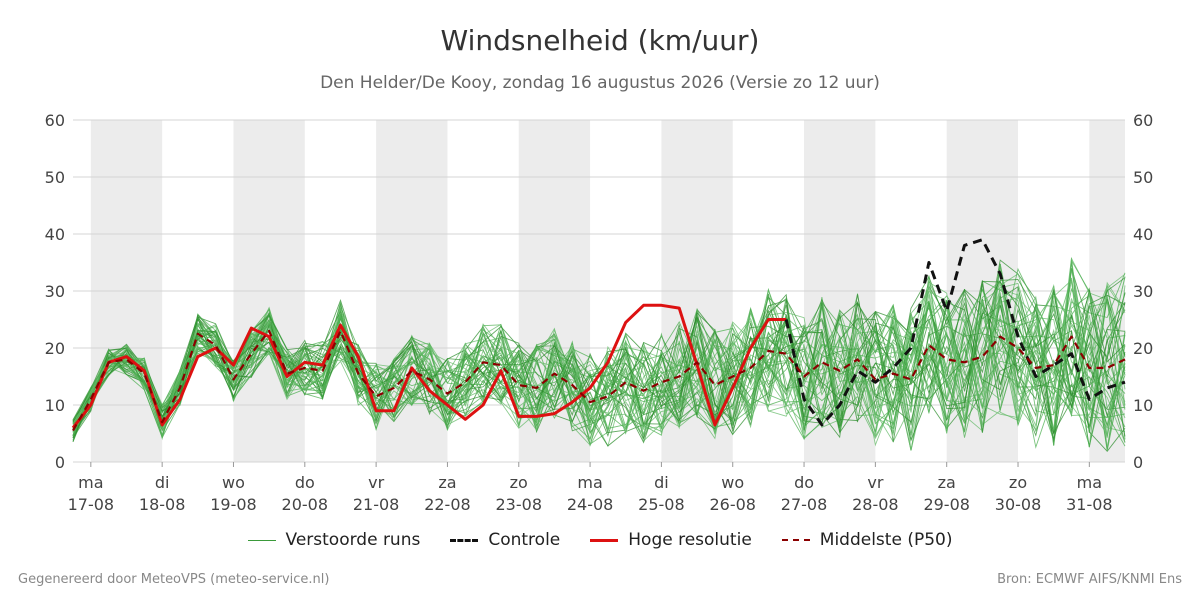 This screenshot has width=1200, height=600. I want to click on y-tick-label-left: 0, so click(60, 462).